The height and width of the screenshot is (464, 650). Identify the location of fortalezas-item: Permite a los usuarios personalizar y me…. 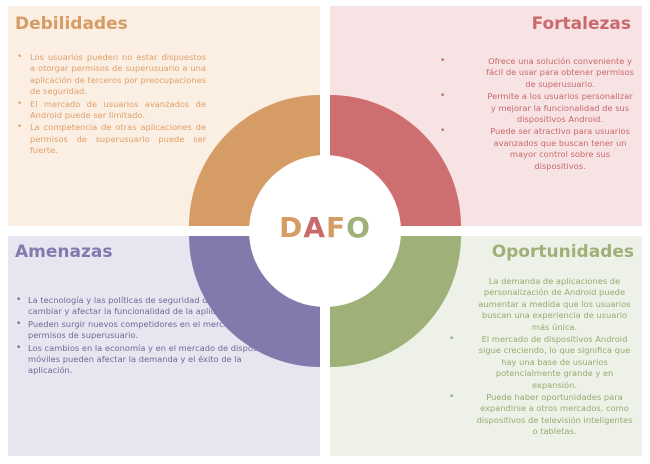
(538, 108).